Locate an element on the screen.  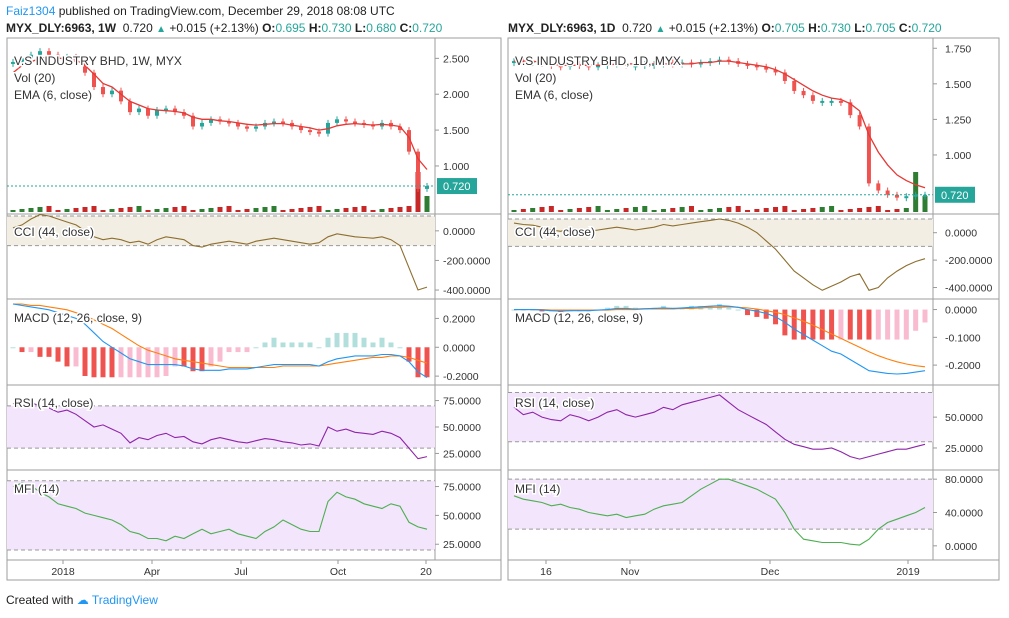
right-o-label: O: is located at coordinates (768, 28).